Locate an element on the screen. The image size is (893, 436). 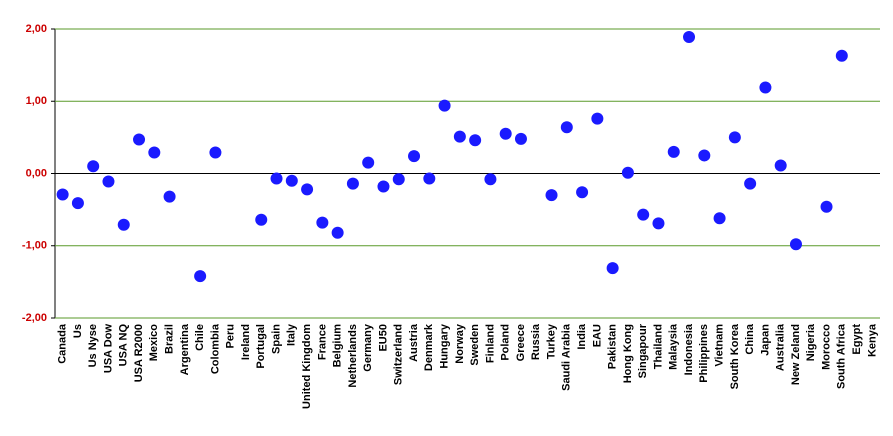
x-tick-label: Spain is located at coordinates (276, 339).